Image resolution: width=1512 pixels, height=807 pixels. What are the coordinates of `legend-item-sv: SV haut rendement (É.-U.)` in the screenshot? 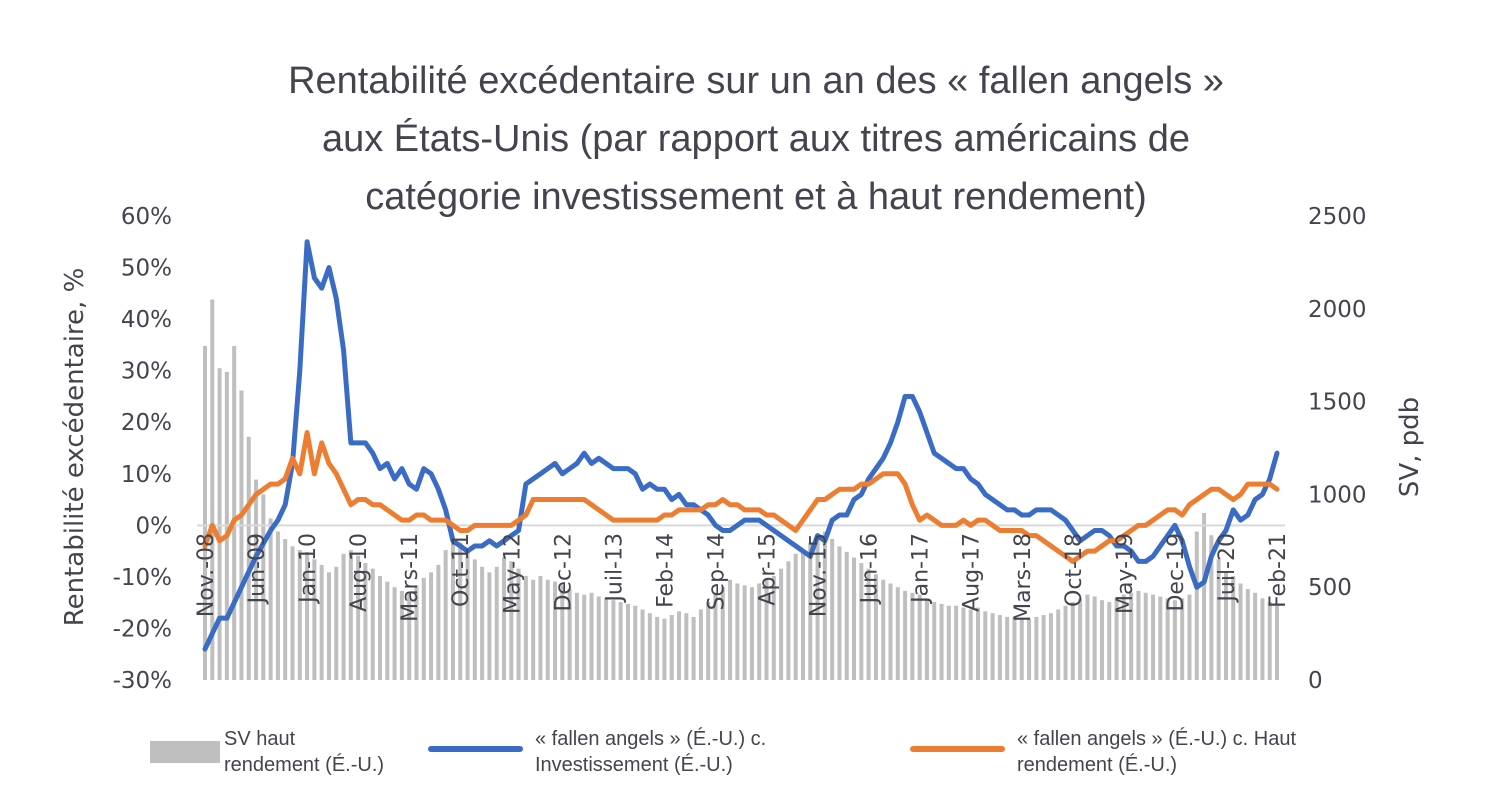 It's located at (267, 752).